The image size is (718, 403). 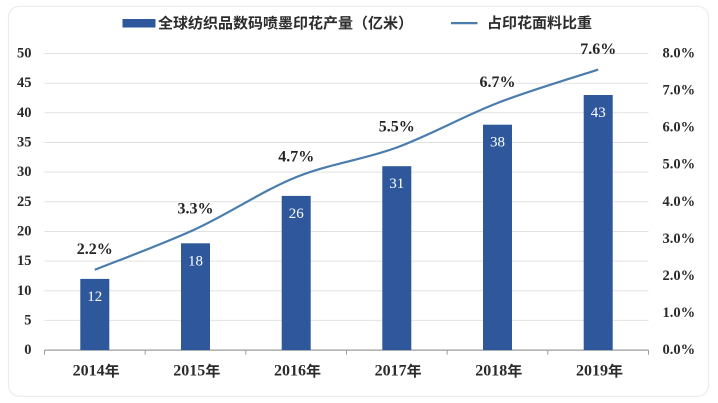 I want to click on svg-text: 31, so click(x=396, y=184).